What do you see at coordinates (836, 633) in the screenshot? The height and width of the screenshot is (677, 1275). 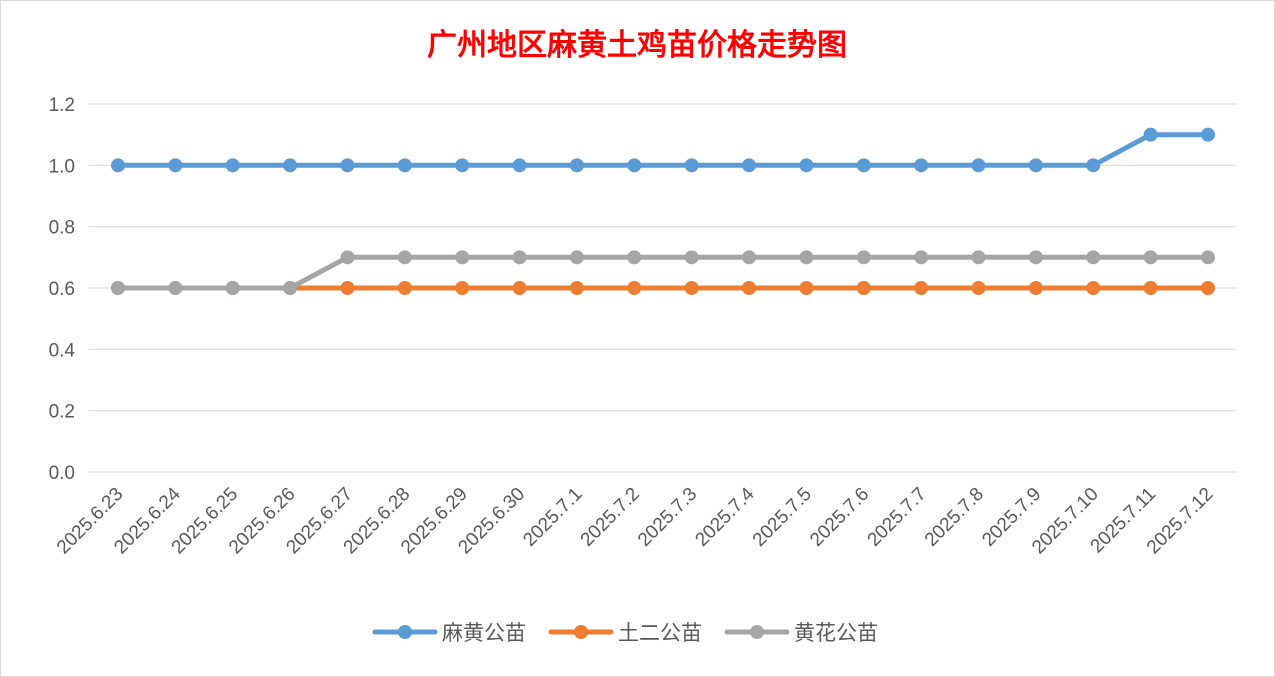 I see `legend-label: 黄花公苗` at bounding box center [836, 633].